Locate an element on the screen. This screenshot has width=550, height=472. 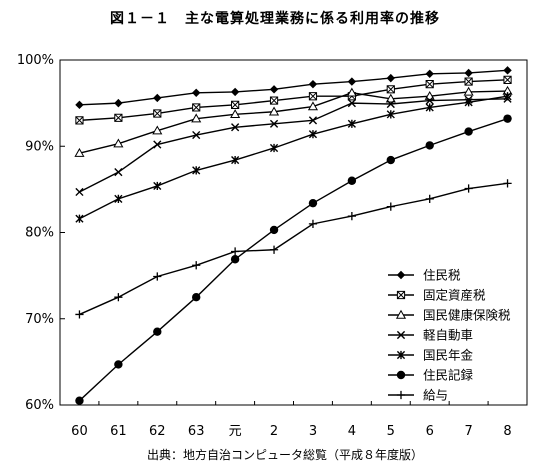
x-tick-label: 63 is located at coordinates (196, 431).